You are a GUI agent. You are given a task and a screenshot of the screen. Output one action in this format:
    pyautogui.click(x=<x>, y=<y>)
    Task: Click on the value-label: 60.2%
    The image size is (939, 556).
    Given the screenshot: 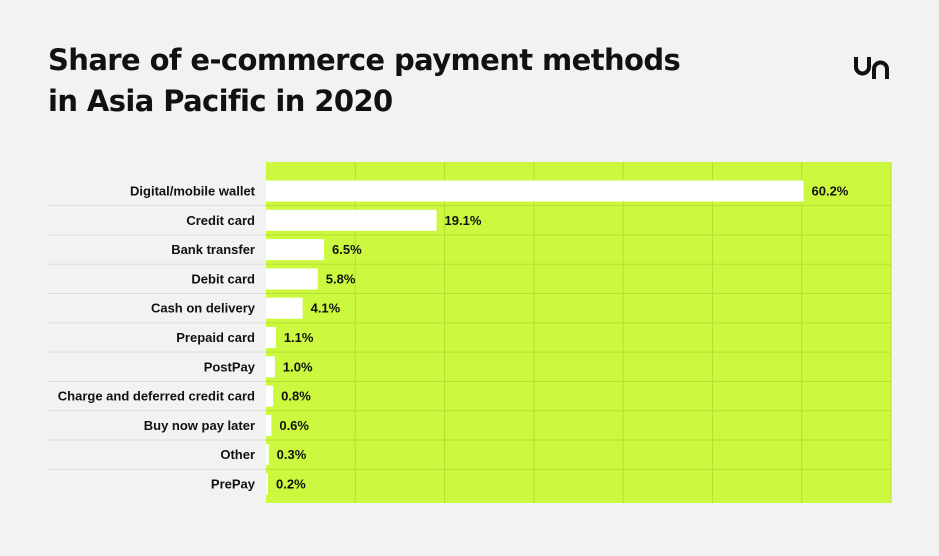 What is the action you would take?
    pyautogui.click(x=830, y=191)
    